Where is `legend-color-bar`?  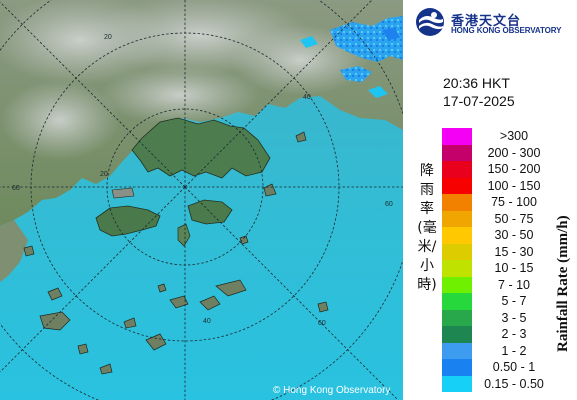
legend-color-bar is located at coordinates (457, 260).